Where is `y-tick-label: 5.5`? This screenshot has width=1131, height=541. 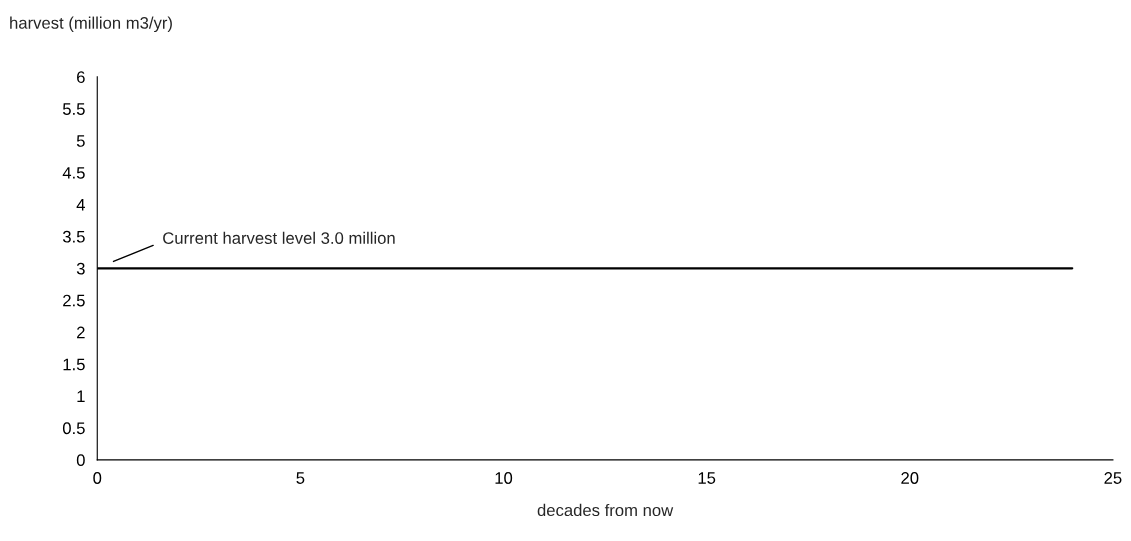 y-tick-label: 5.5 is located at coordinates (73, 109).